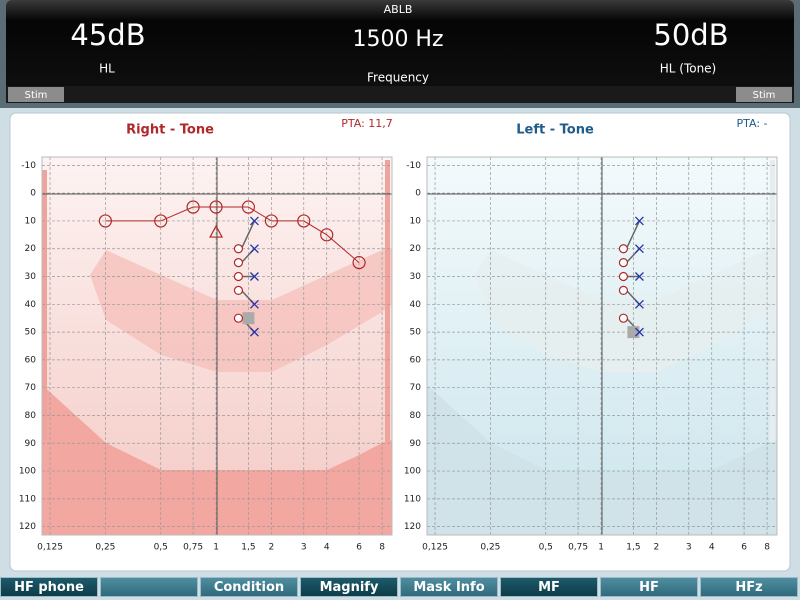 Image resolution: width=800 pixels, height=600 pixels. What do you see at coordinates (107, 35) in the screenshot?
I see `left-level: 45dB` at bounding box center [107, 35].